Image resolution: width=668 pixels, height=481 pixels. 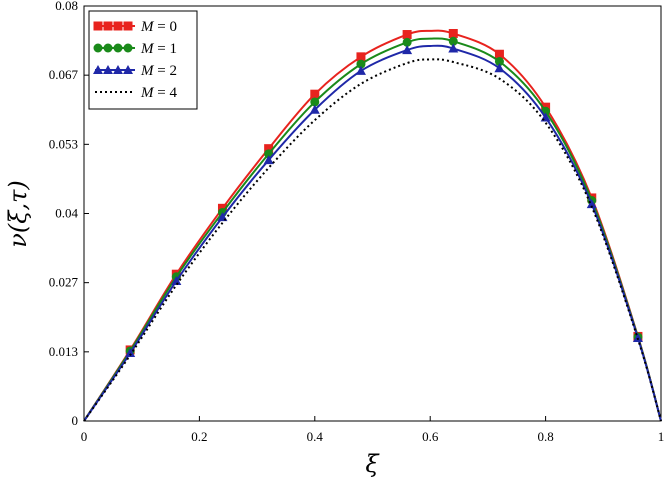 What do you see at coordinates (66, 213) in the screenshot?
I see `y-tick-label: 0.04` at bounding box center [66, 213].